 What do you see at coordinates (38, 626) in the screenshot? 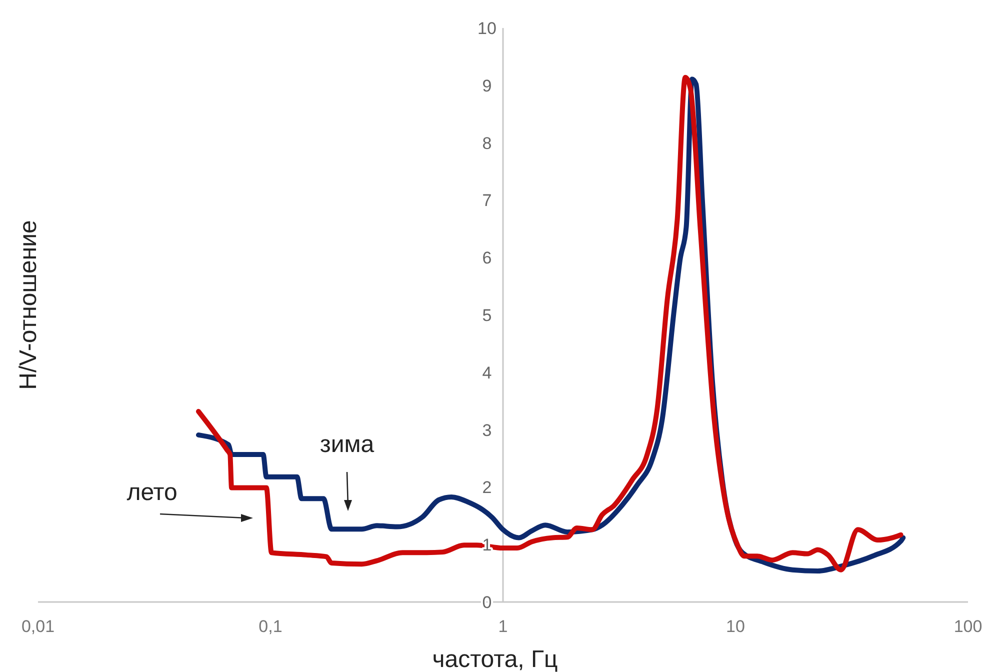
I see `x-tick-label: 0,01` at bounding box center [38, 626].